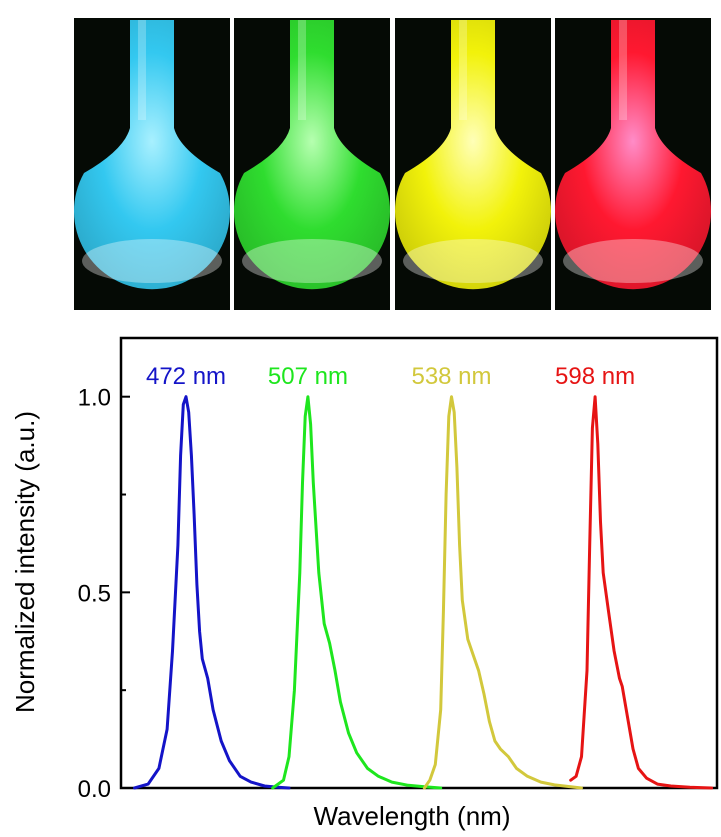 The width and height of the screenshot is (721, 837). I want to click on y-axis-label: Normalized intensity (a.u.), so click(25, 562).